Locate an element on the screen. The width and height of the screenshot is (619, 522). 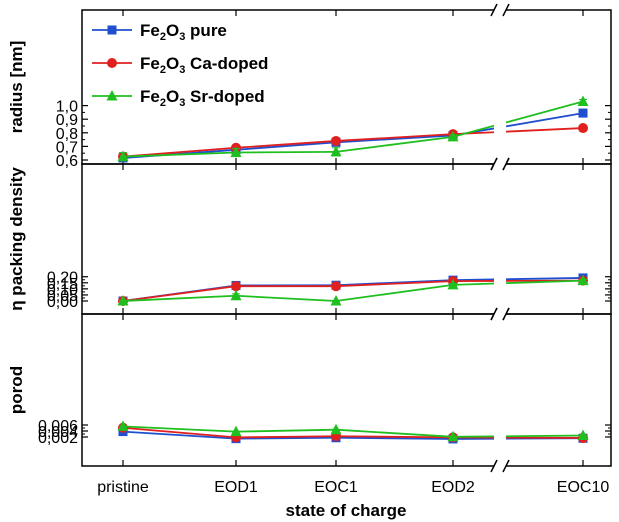
y-axis-label: radius [nm] is located at coordinates (16, 87).